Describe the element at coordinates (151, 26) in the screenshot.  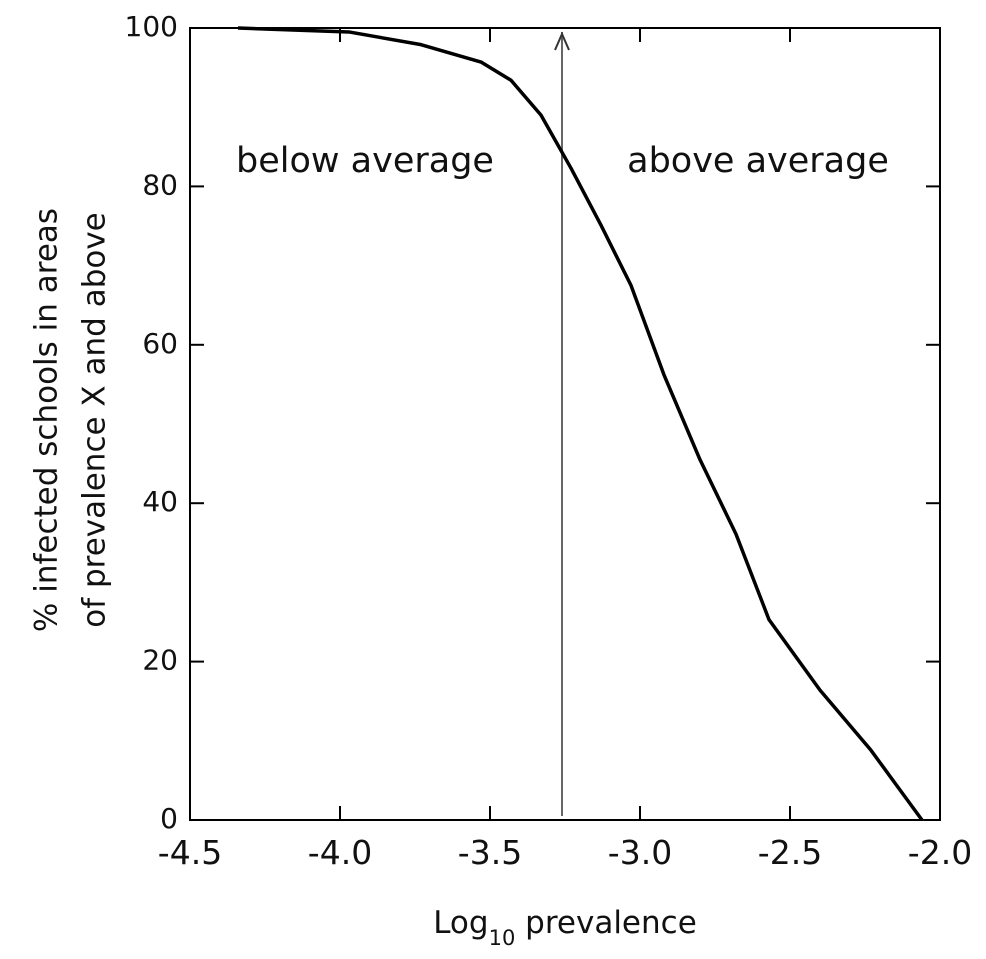
I see `y-tick-label: 100` at that location.